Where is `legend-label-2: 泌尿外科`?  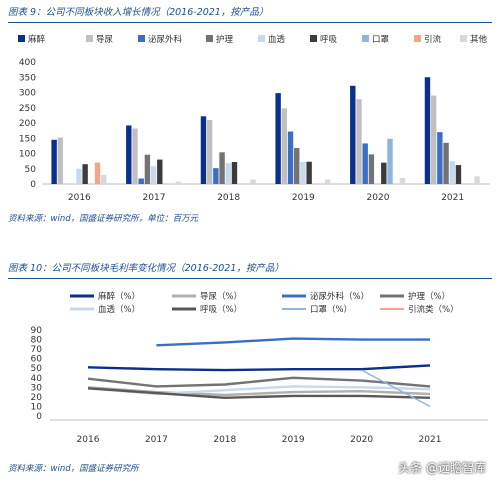
legend-label-2: 泌尿外科 is located at coordinates (165, 39).